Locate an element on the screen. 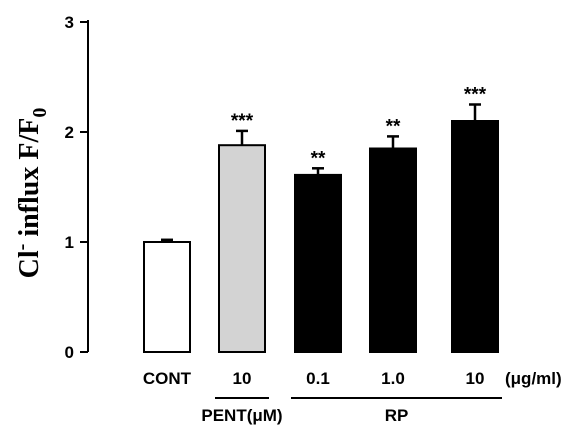  unit-label: (μg/ml) is located at coordinates (533, 378).